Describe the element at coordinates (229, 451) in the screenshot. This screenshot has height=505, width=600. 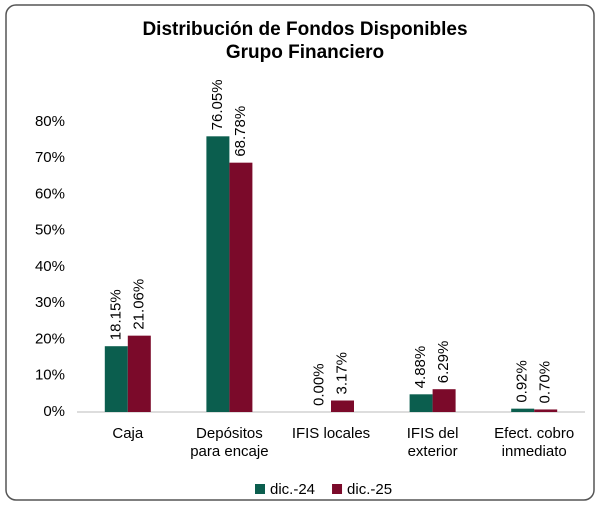
I see `x-tick-label: para encaje` at that location.